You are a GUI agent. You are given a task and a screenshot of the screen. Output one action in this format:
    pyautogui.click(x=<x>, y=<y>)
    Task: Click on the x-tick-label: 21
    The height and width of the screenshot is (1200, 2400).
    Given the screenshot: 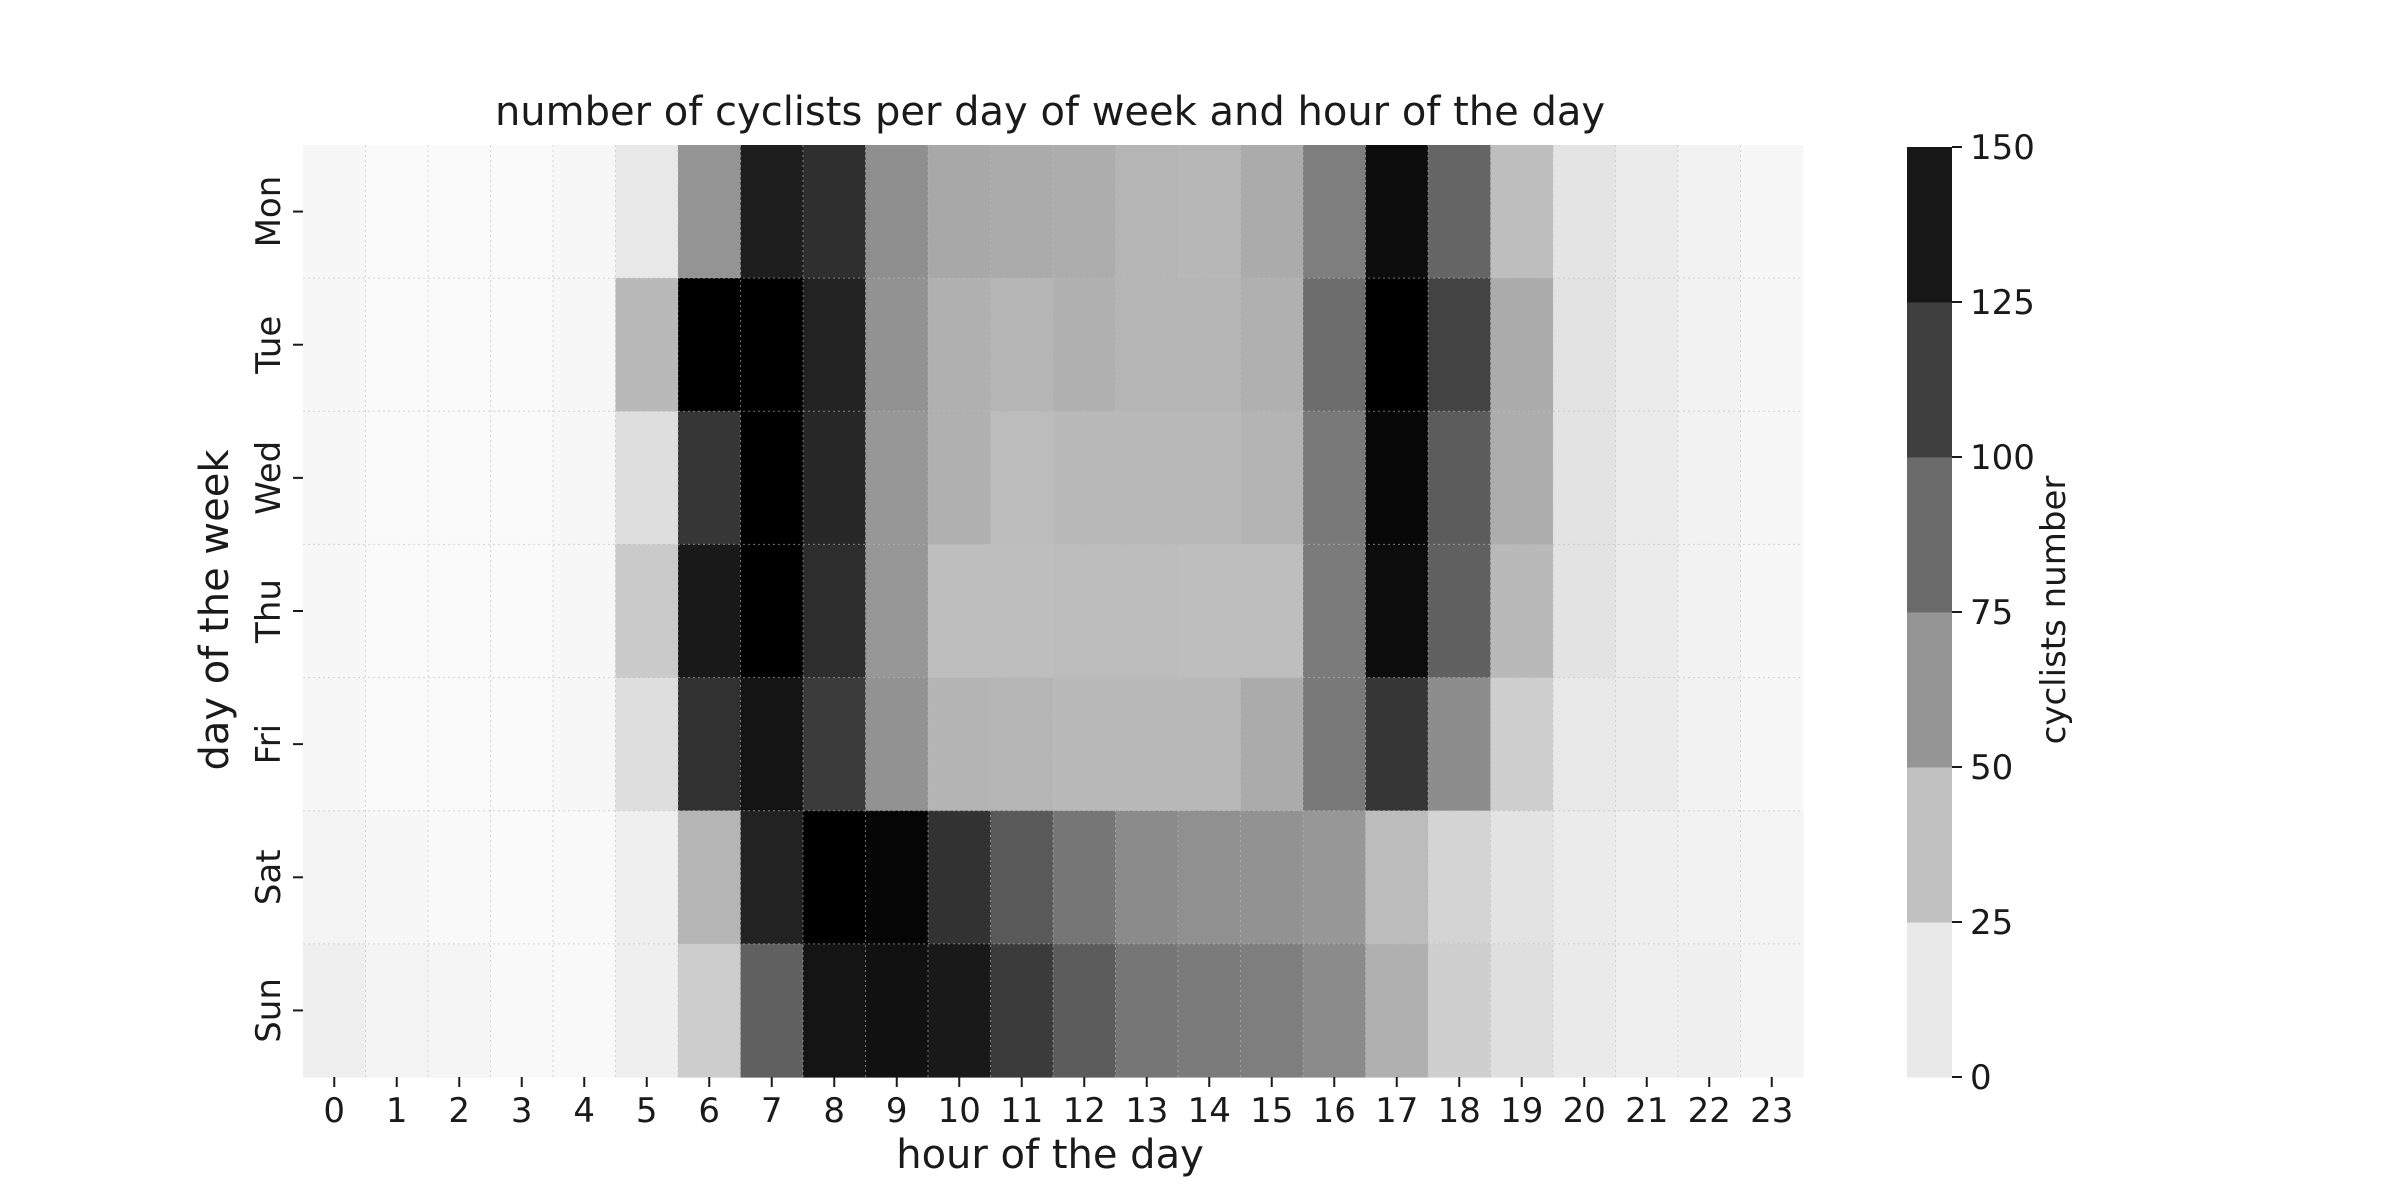 What is the action you would take?
    pyautogui.click(x=1646, y=1111)
    